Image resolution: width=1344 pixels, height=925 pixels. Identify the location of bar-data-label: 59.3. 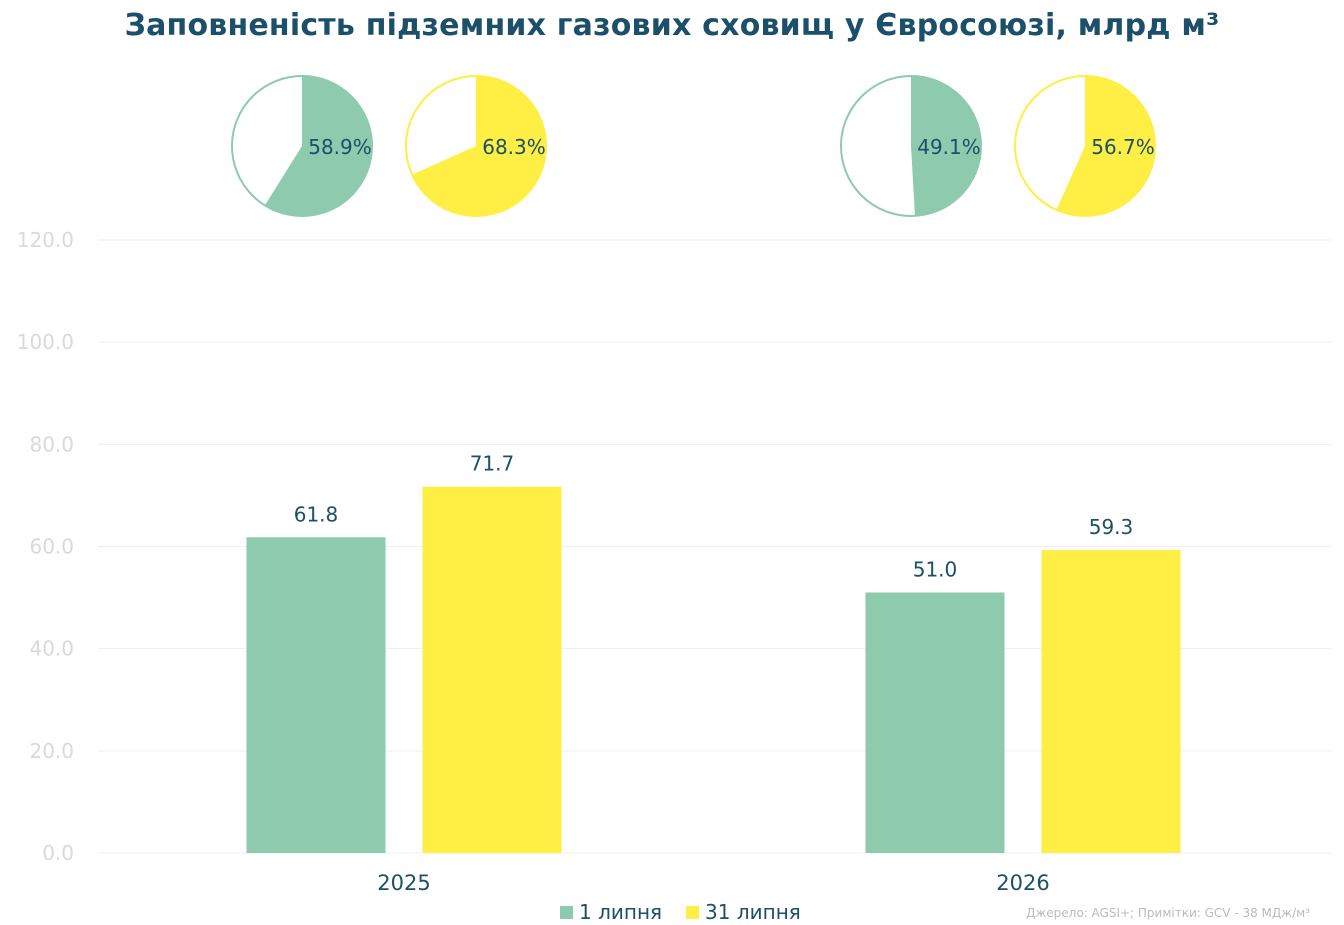
(1111, 527).